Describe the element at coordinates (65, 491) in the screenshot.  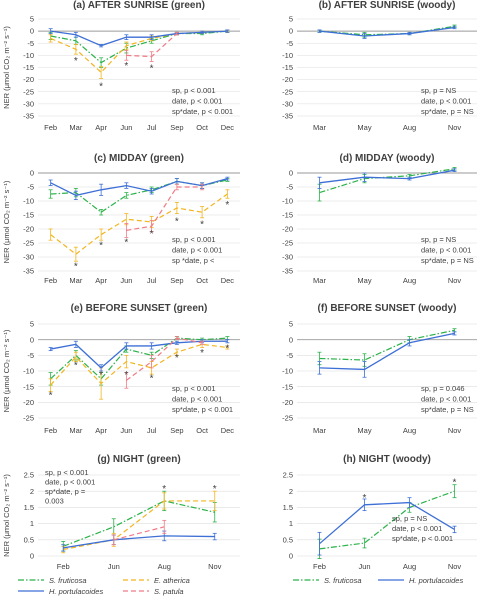
I see `stats-line: sp*date, p =` at that location.